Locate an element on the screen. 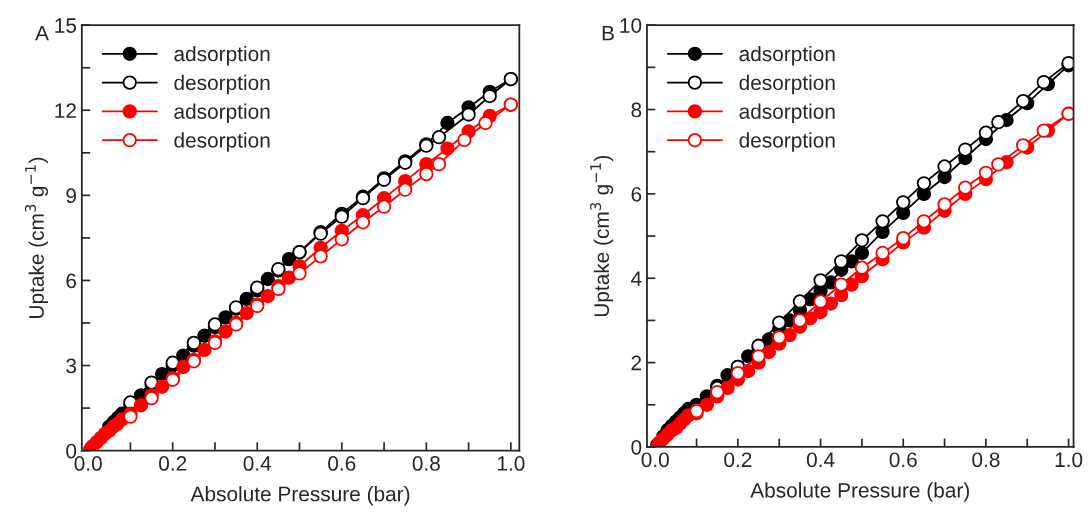 The height and width of the screenshot is (524, 1091). y-tick-label: 9 is located at coordinates (71, 196).